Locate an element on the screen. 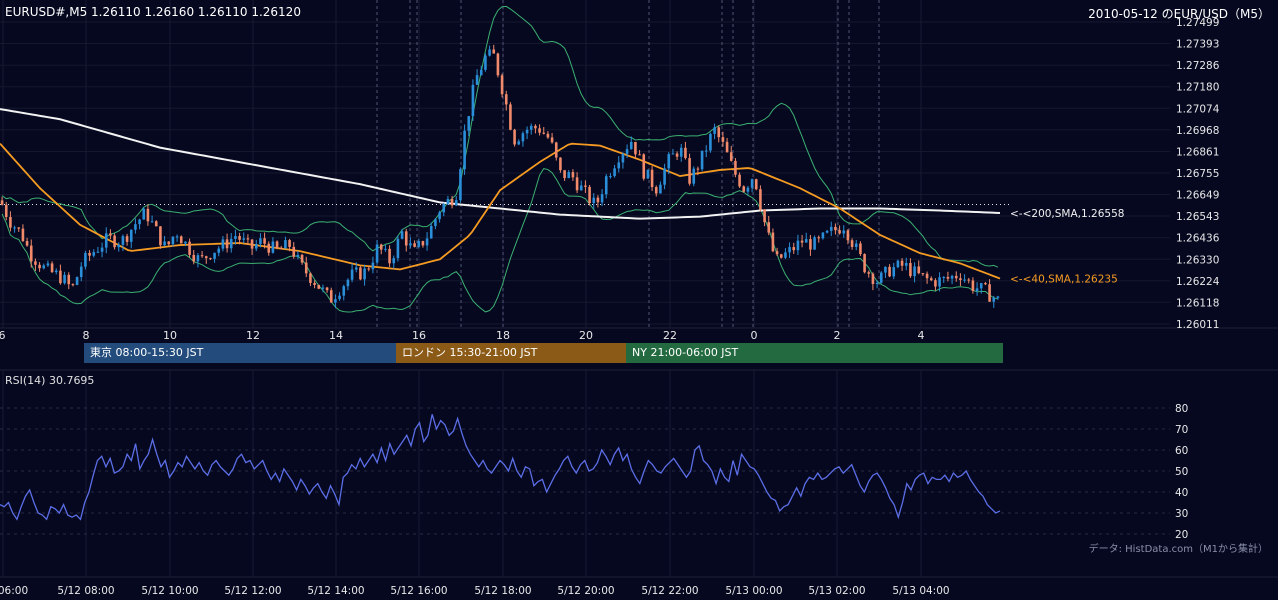 Image resolution: width=1278 pixels, height=600 pixels. price-tick-label: 1.27393 is located at coordinates (1197, 45).